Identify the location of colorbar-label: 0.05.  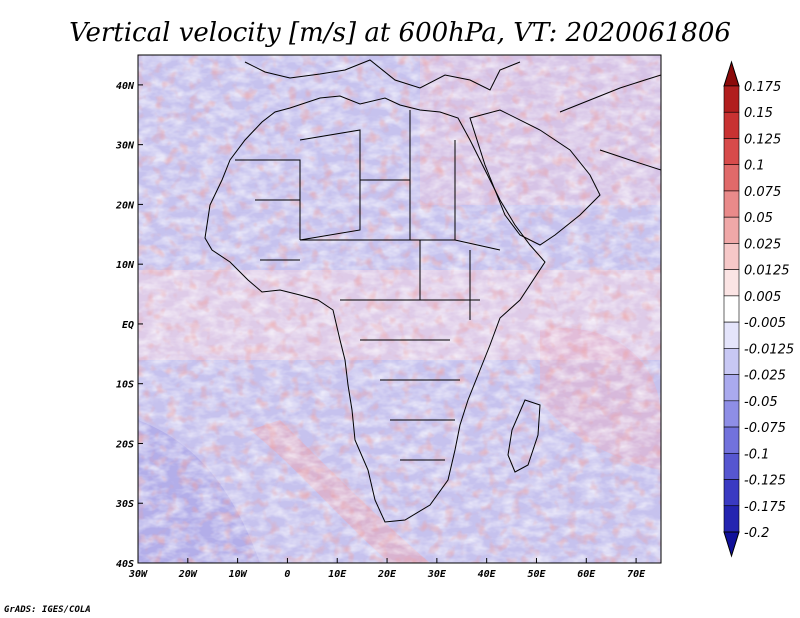
(758, 218).